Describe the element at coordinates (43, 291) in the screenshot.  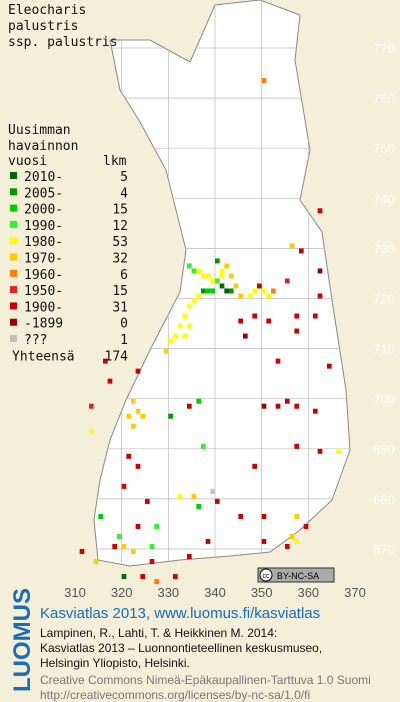
I see `legend-label: 1950-` at that location.